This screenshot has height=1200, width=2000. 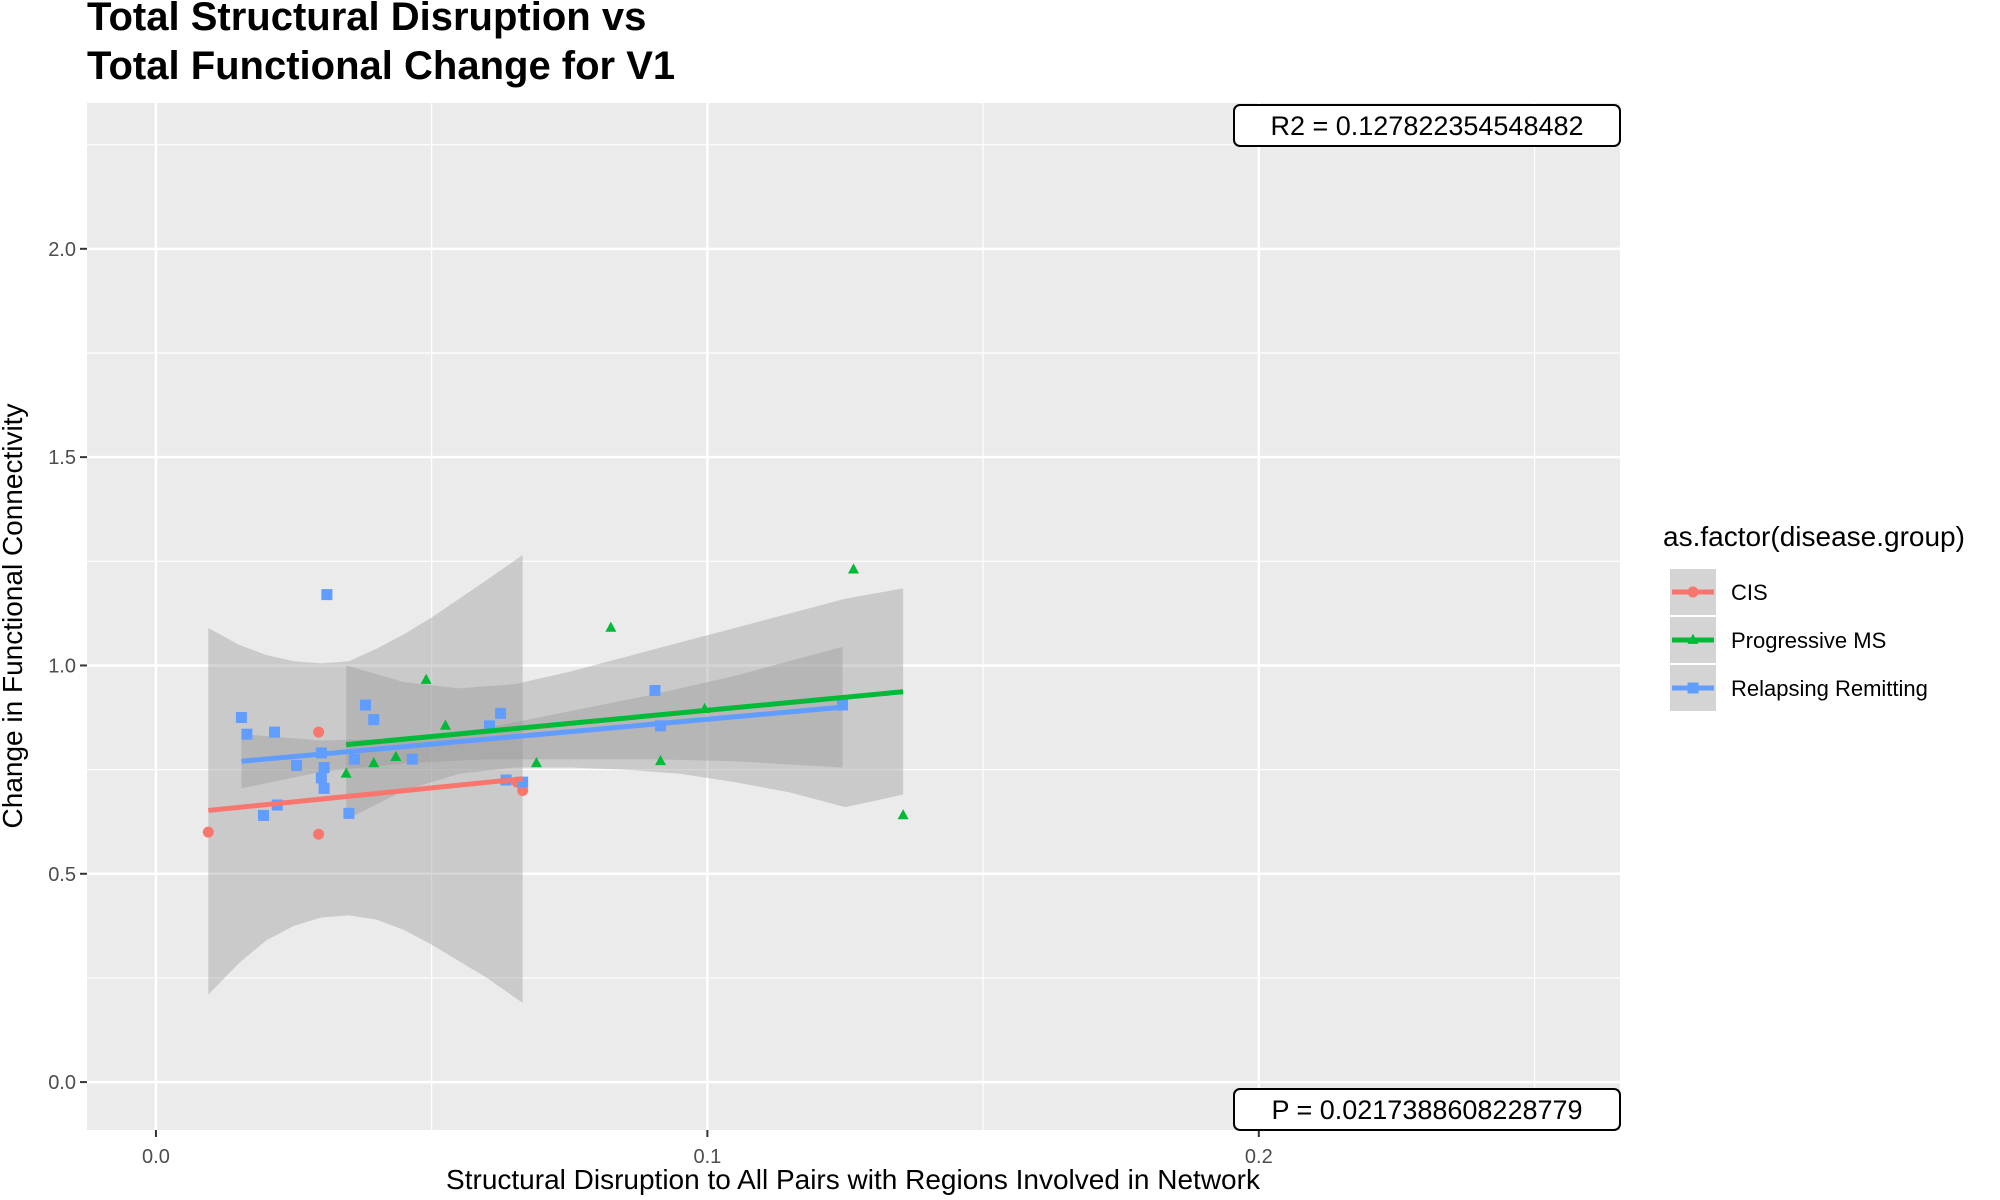 I want to click on legend-keys: CIS Progressive MS Relapsing Remitting, so click(x=1799, y=640).